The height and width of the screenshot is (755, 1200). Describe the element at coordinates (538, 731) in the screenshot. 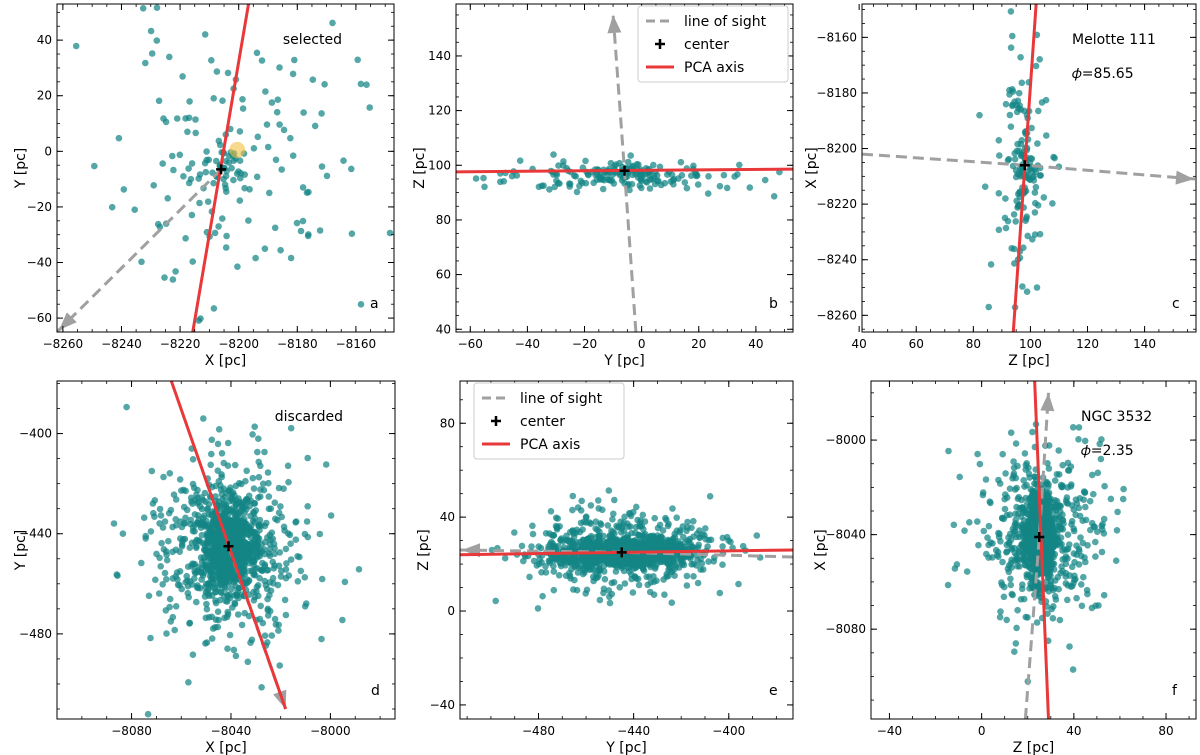

I see `x-tick-label: −480` at that location.